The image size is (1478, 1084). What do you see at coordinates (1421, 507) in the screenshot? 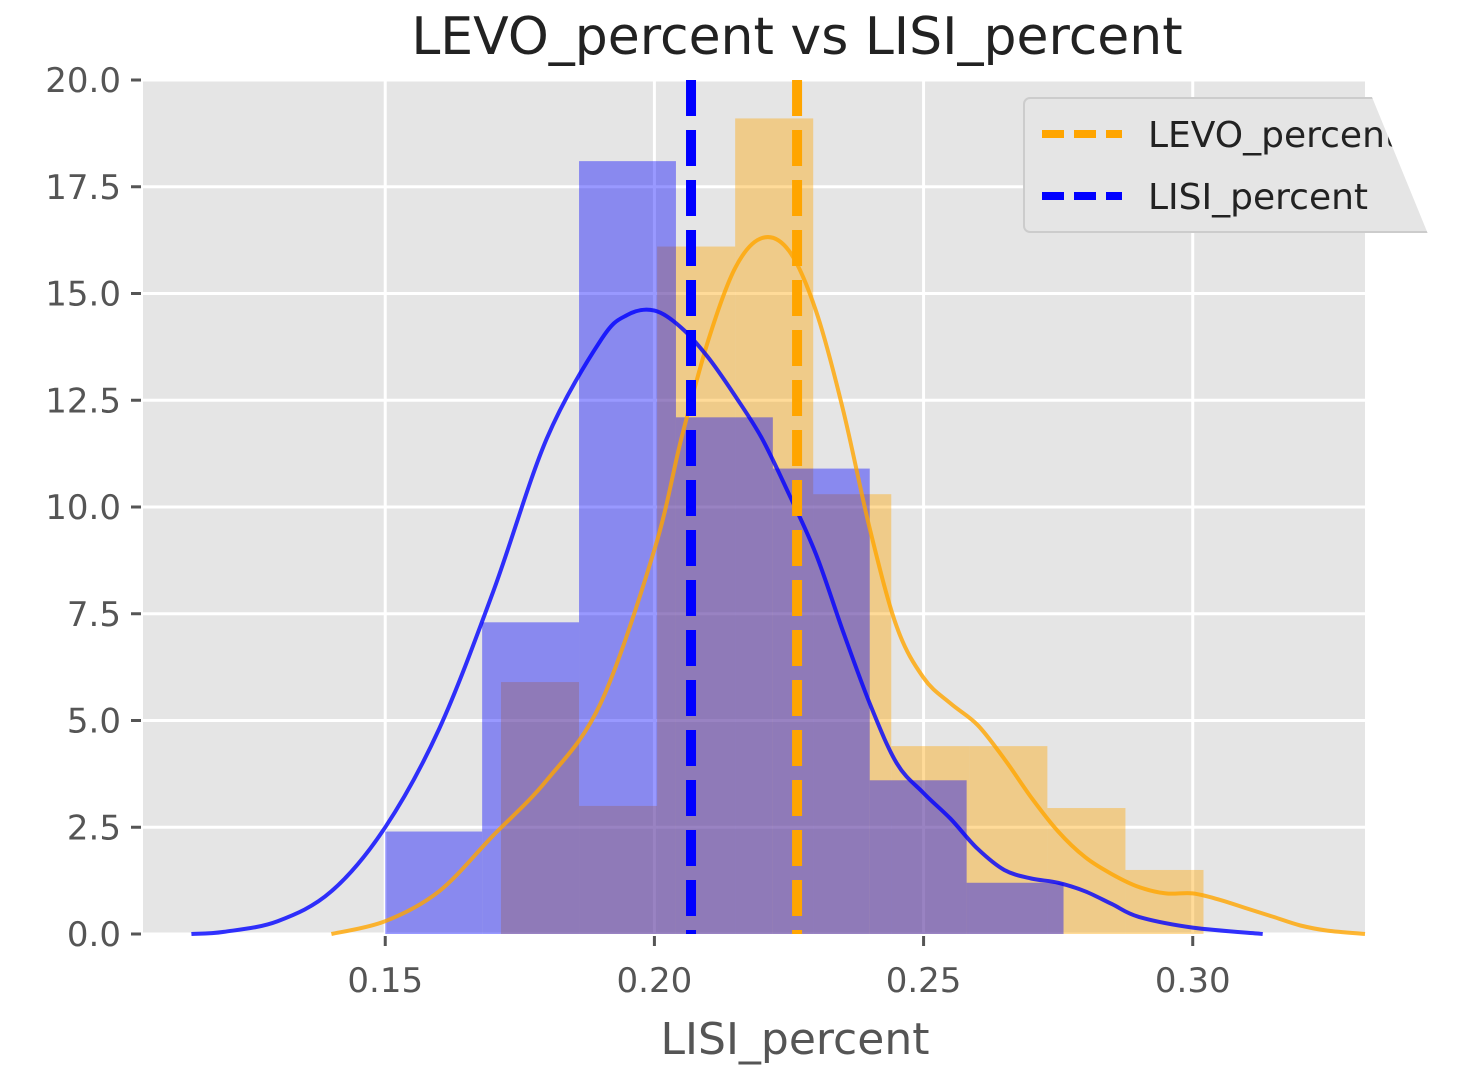
I see `page-edge-cutout` at bounding box center [1421, 507].